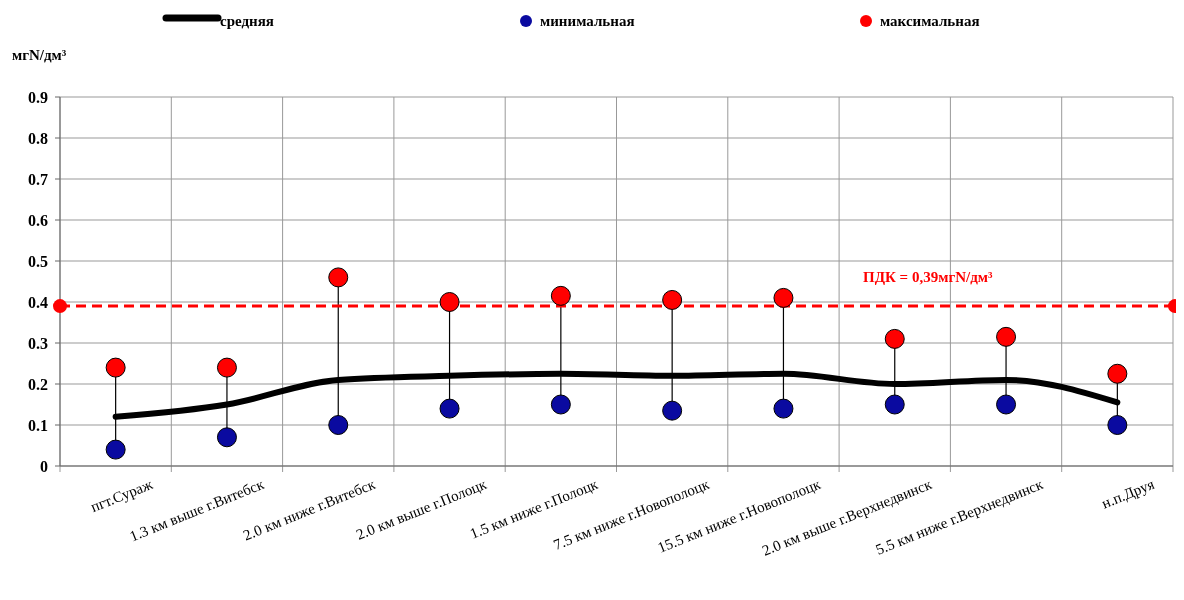 This screenshot has height=600, width=1184. Describe the element at coordinates (38, 261) in the screenshot. I see `y-tick-label: 0.5` at that location.